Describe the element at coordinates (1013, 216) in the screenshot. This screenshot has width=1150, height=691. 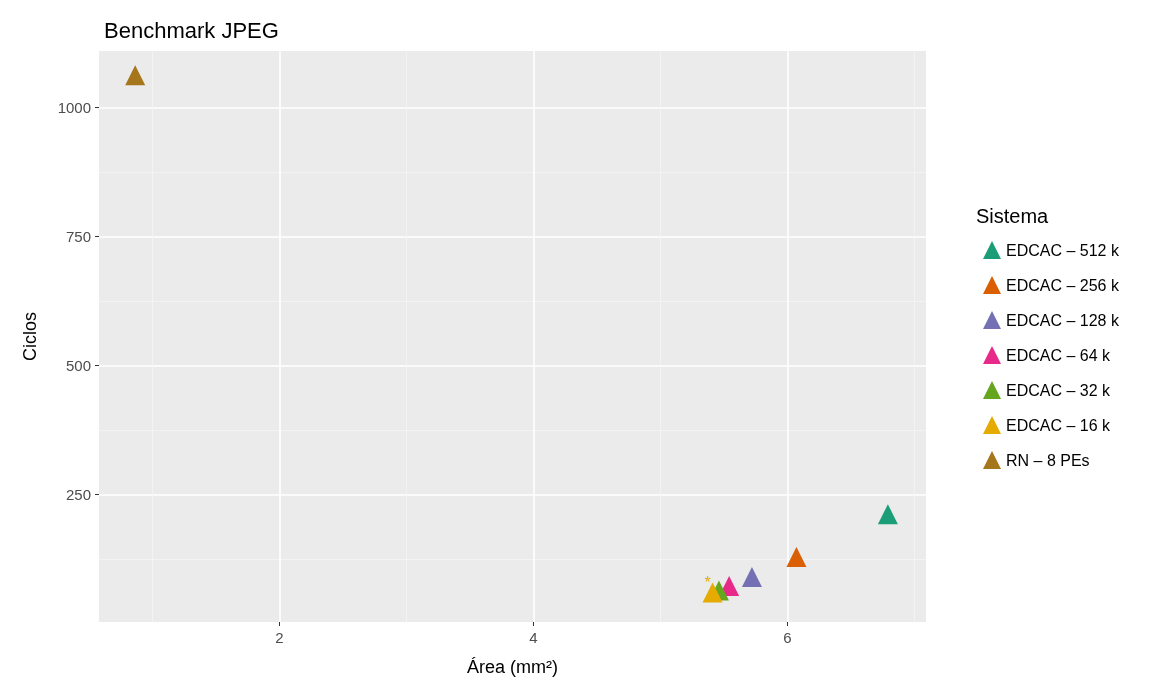
I see `legend-title: Sistema` at that location.